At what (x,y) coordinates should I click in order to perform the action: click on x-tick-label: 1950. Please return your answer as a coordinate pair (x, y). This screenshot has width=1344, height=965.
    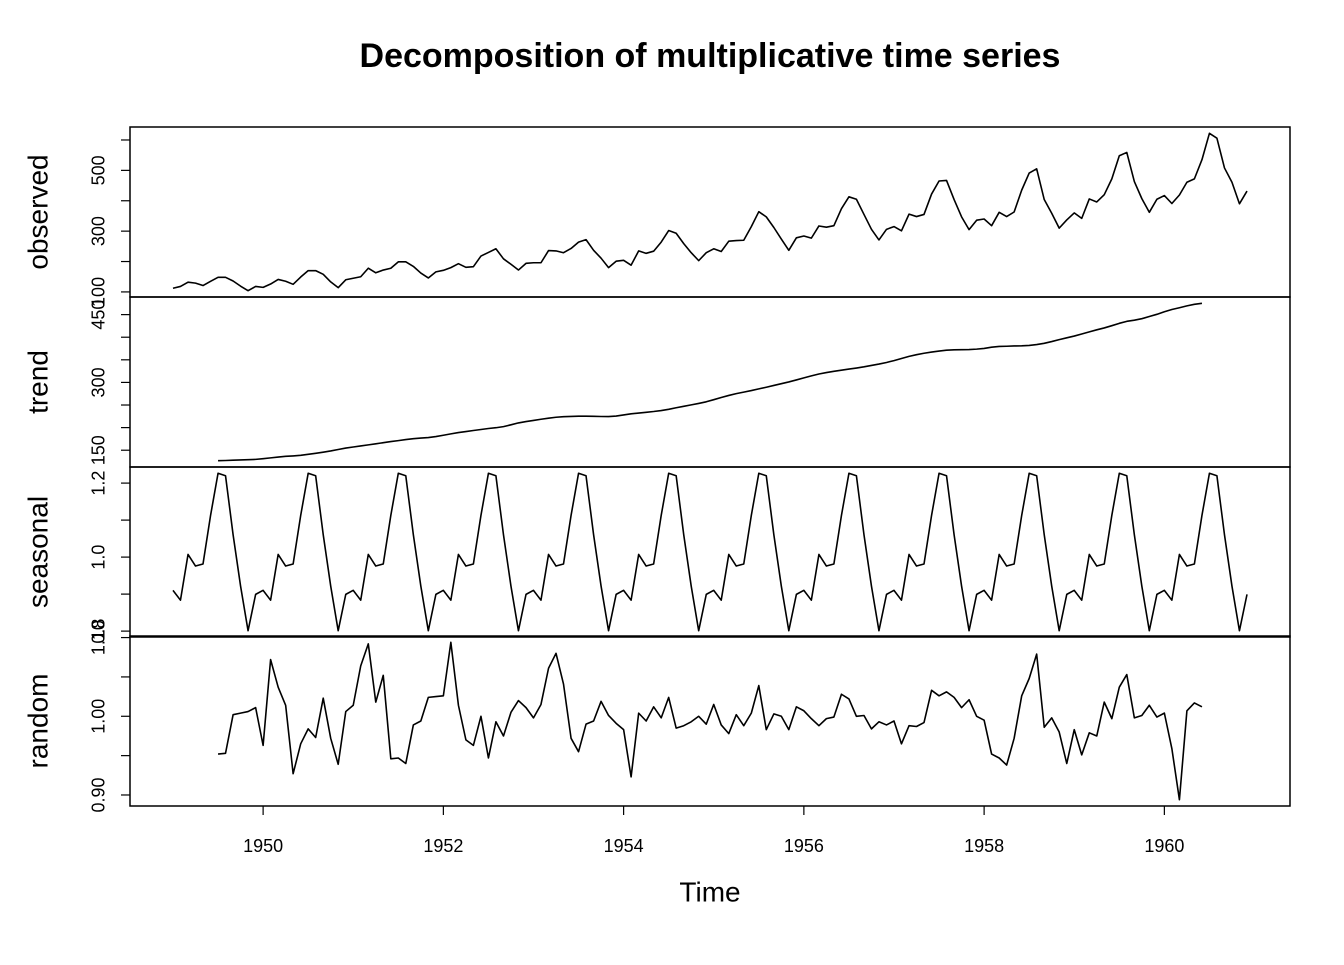
    Looking at the image, I should click on (263, 846).